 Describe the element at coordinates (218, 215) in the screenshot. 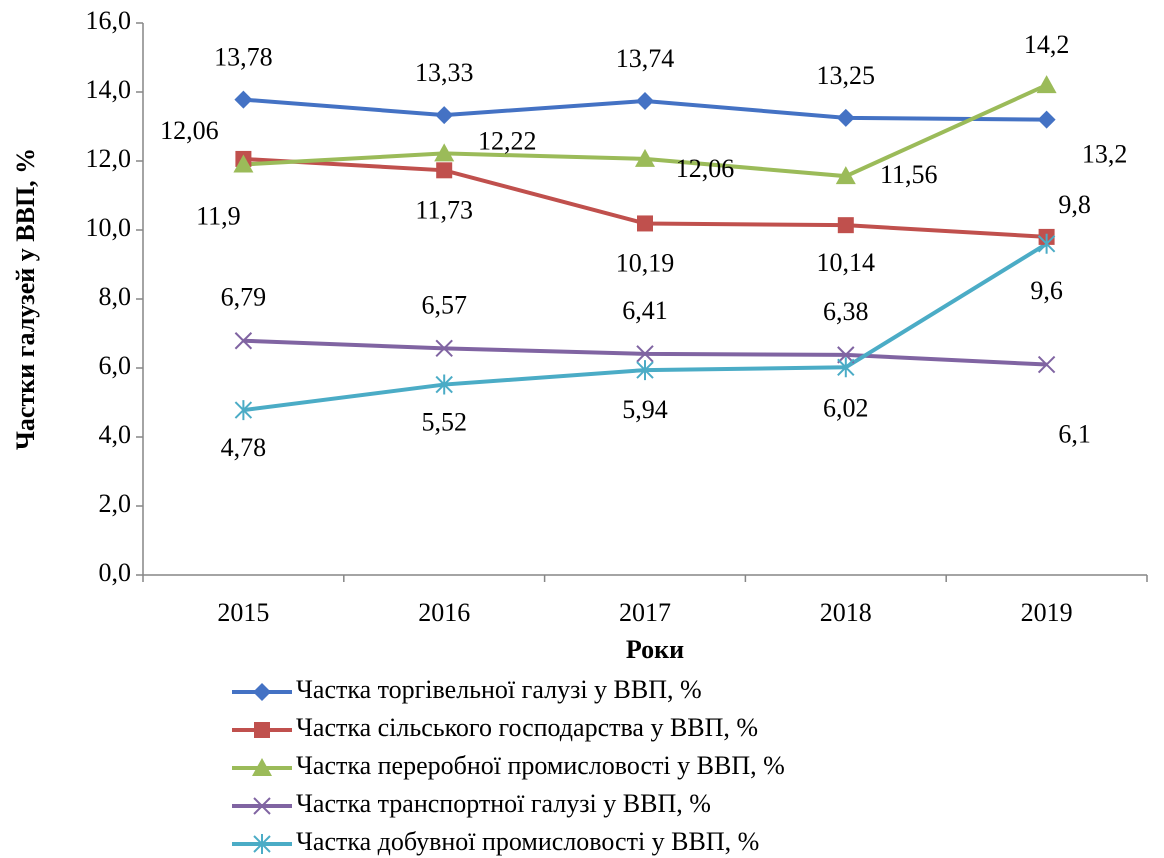

I see `data-label: 11,9` at that location.